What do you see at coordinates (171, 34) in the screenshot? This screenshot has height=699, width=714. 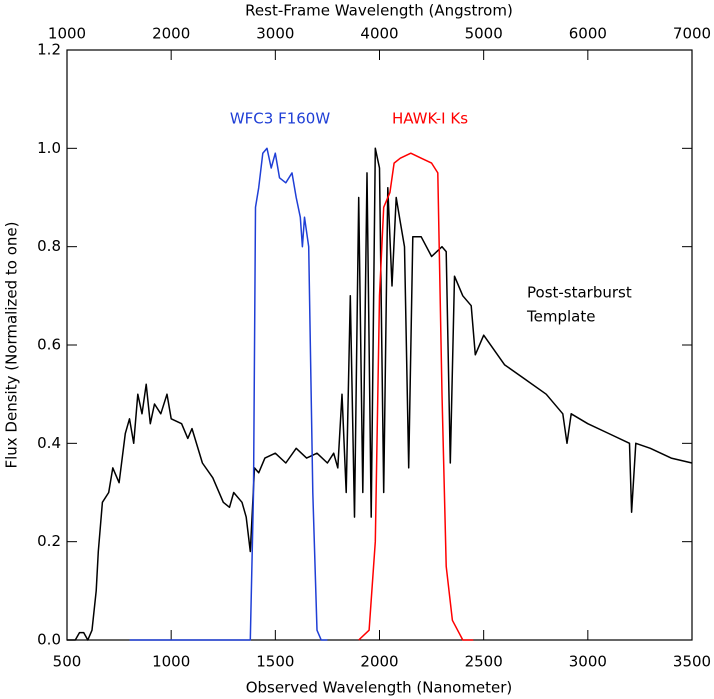 I see `x2-tick-label: 2000` at bounding box center [171, 34].